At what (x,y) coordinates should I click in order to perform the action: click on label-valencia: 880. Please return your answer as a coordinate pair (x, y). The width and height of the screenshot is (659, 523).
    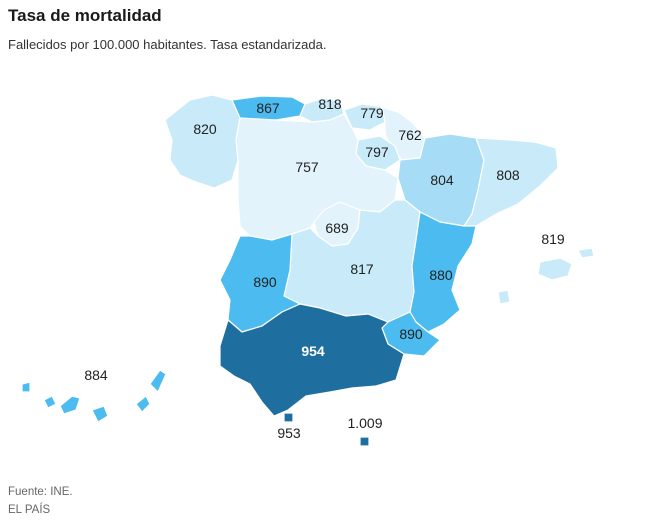
    Looking at the image, I should click on (441, 275).